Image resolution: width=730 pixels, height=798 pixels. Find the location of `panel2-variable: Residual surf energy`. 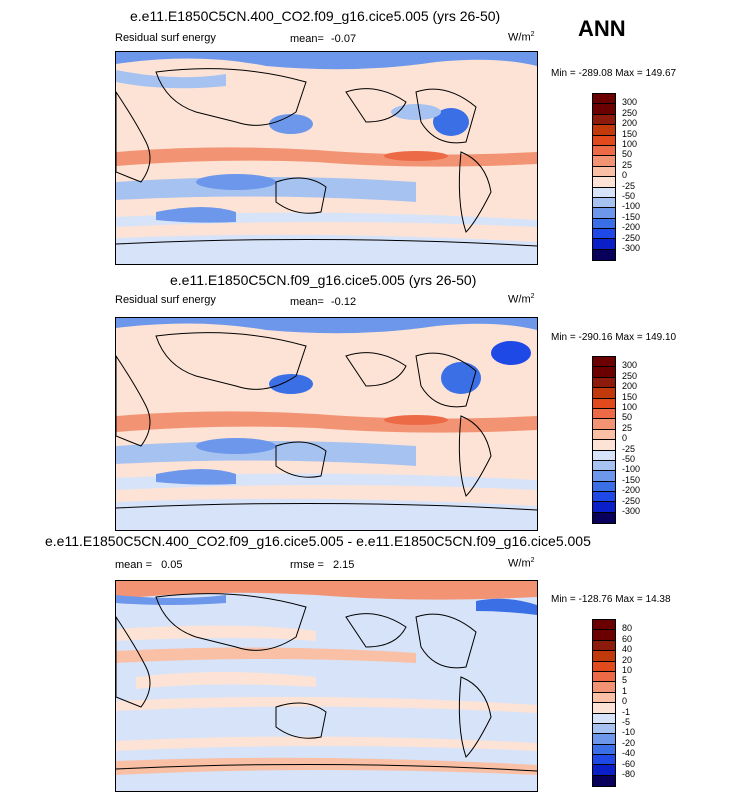

panel2-variable: Residual surf energy is located at coordinates (165, 300).